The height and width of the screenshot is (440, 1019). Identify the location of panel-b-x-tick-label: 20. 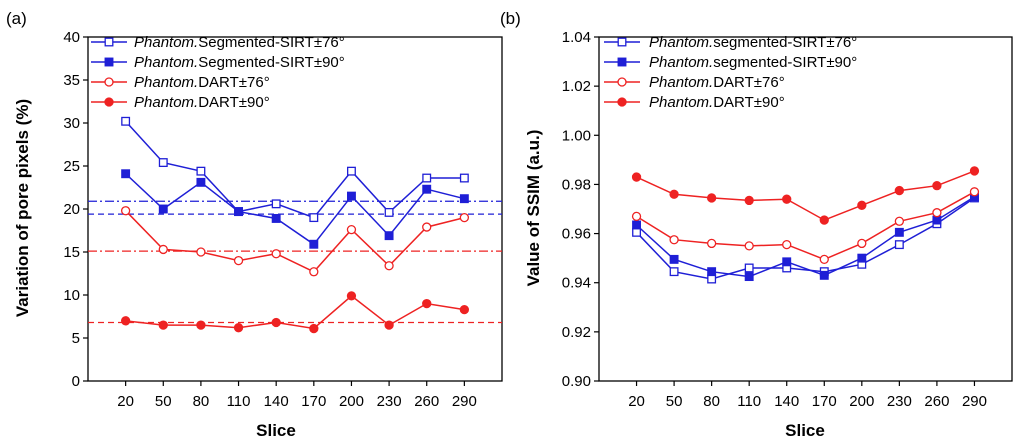
(636, 401).